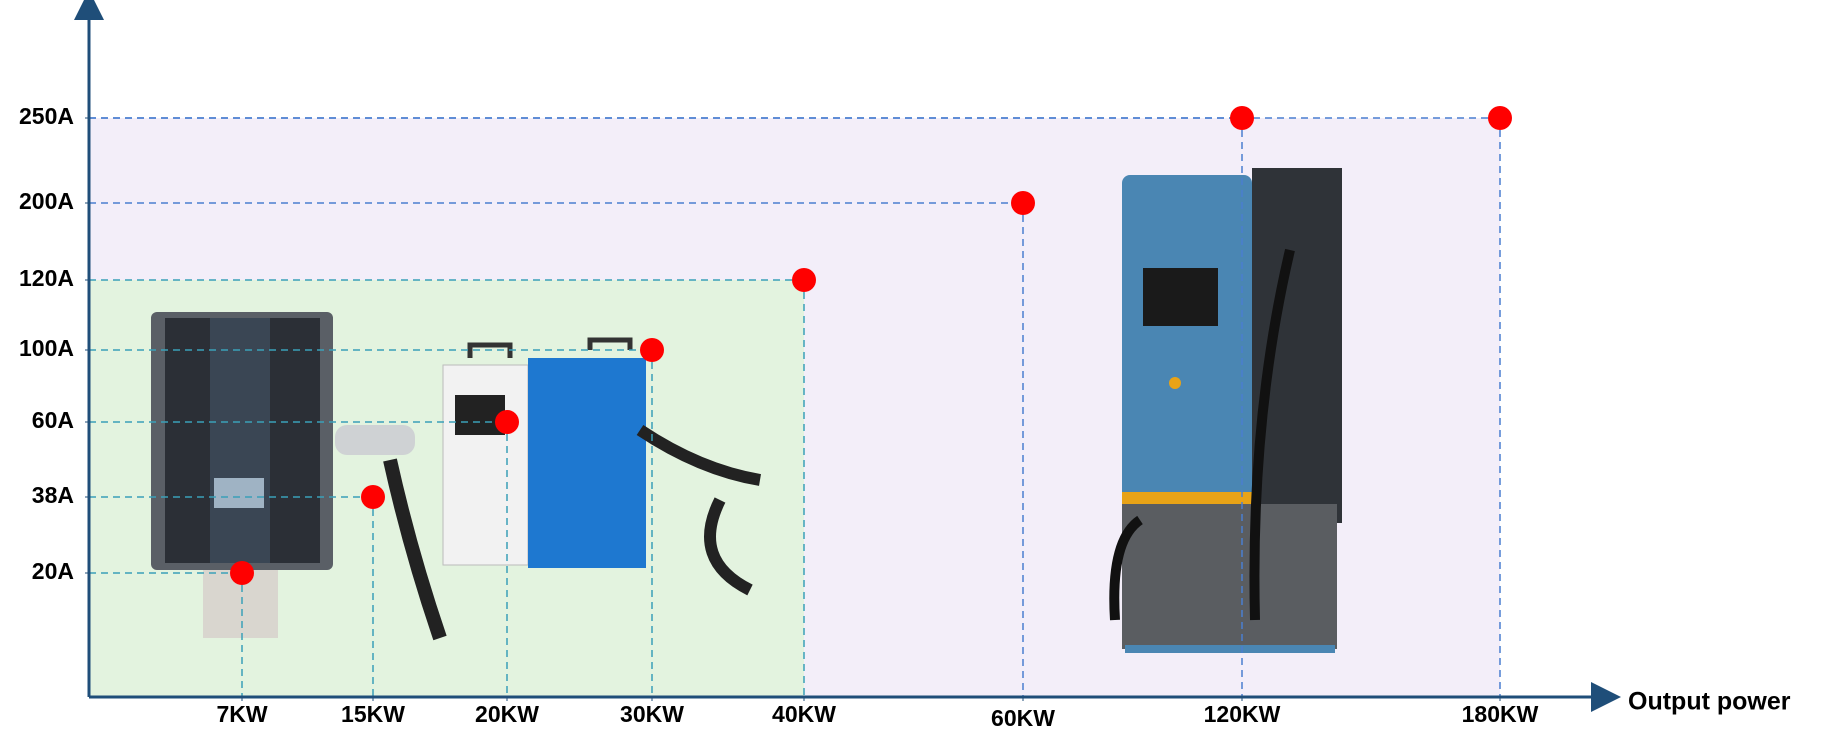 The image size is (1827, 732). Describe the element at coordinates (1709, 702) in the screenshot. I see `x-axis-label: Output power` at that location.